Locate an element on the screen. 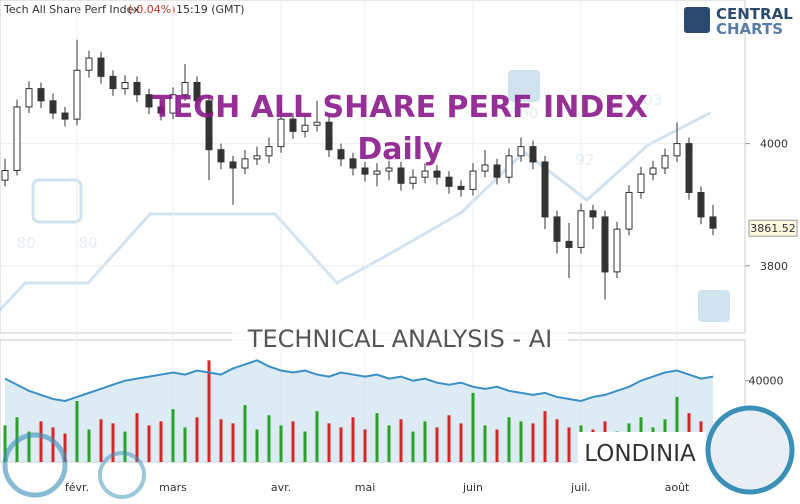 This screenshot has height=504, width=800. avatar is located at coordinates (750, 450).